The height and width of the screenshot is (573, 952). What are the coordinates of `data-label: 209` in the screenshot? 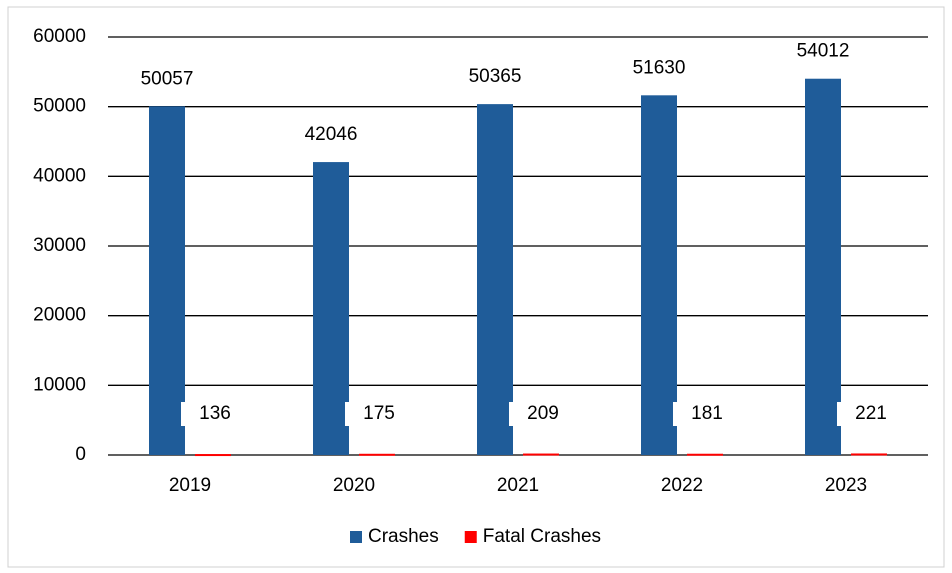 It's located at (543, 413).